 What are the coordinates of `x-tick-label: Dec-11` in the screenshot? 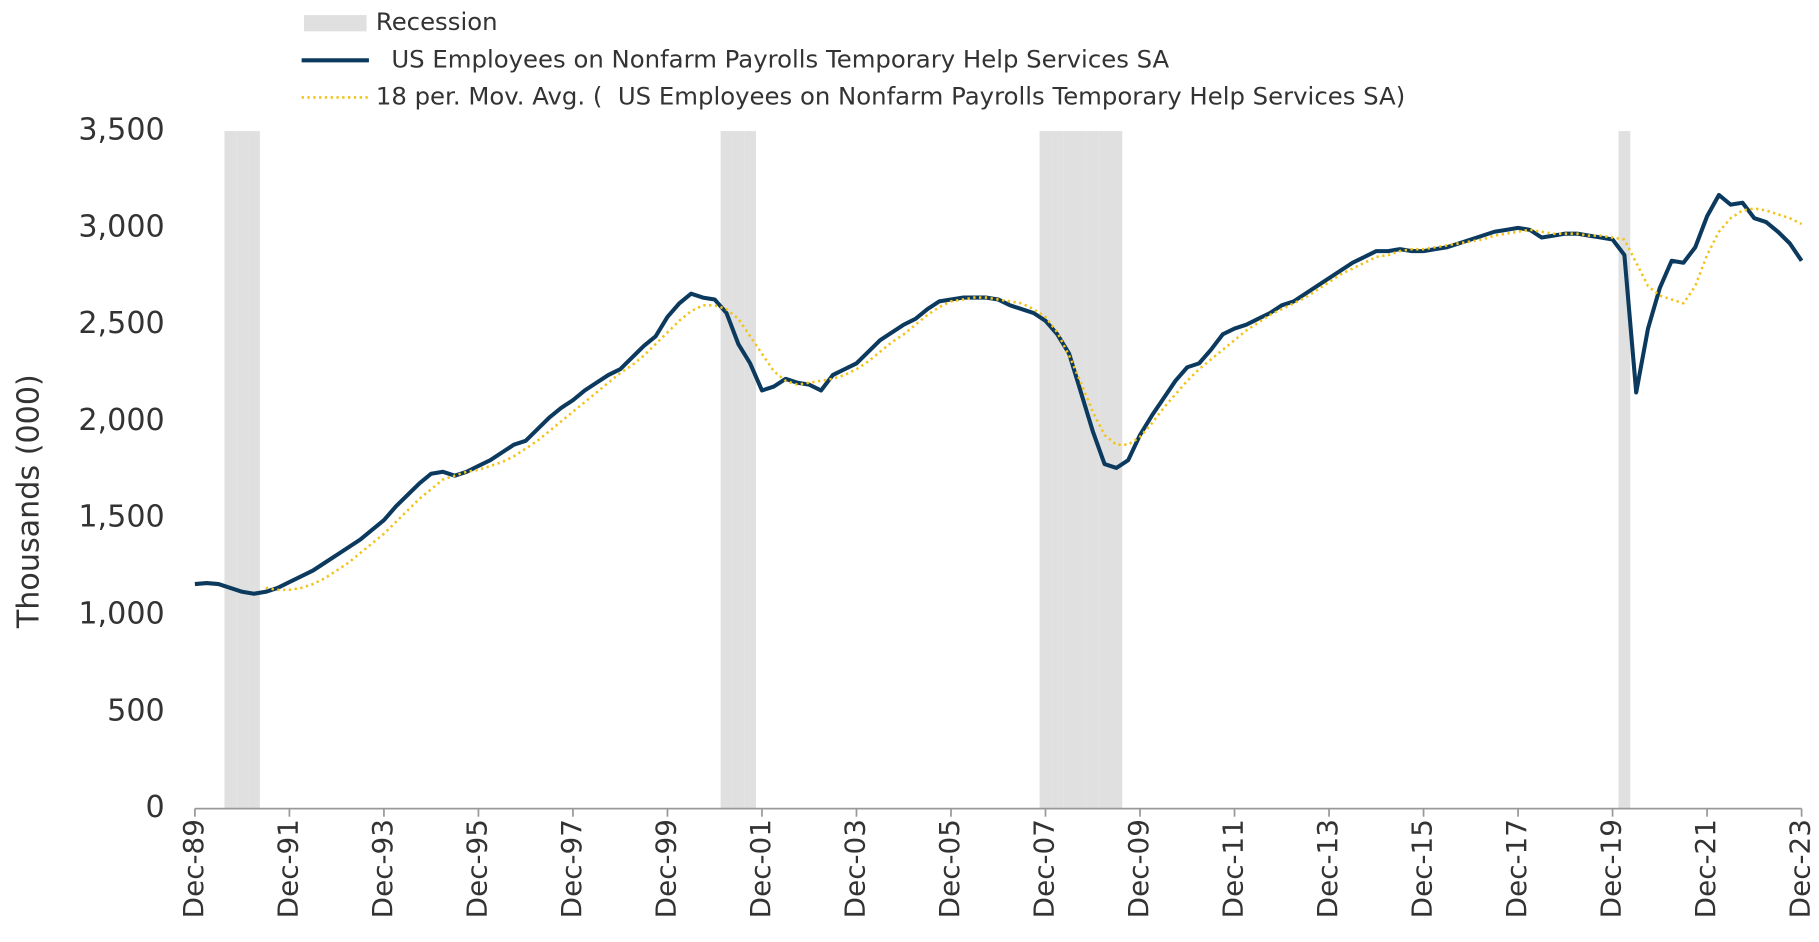 It's located at (1233, 868).